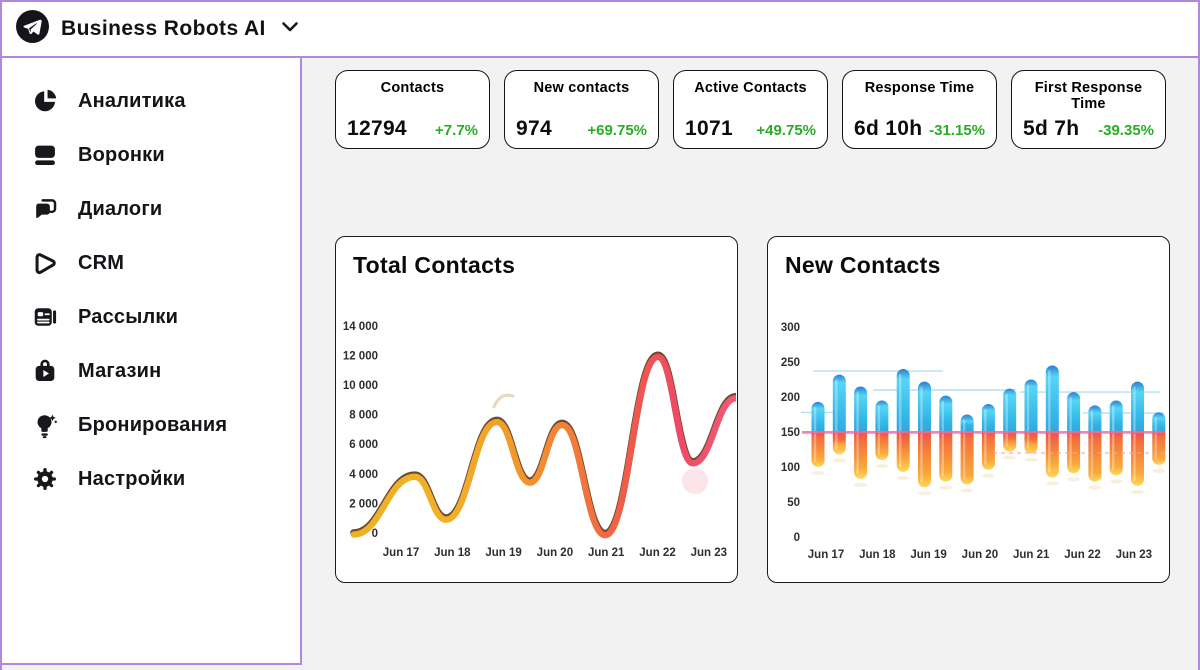 Image resolution: width=1200 pixels, height=670 pixels. I want to click on stat-value: 12794, so click(377, 128).